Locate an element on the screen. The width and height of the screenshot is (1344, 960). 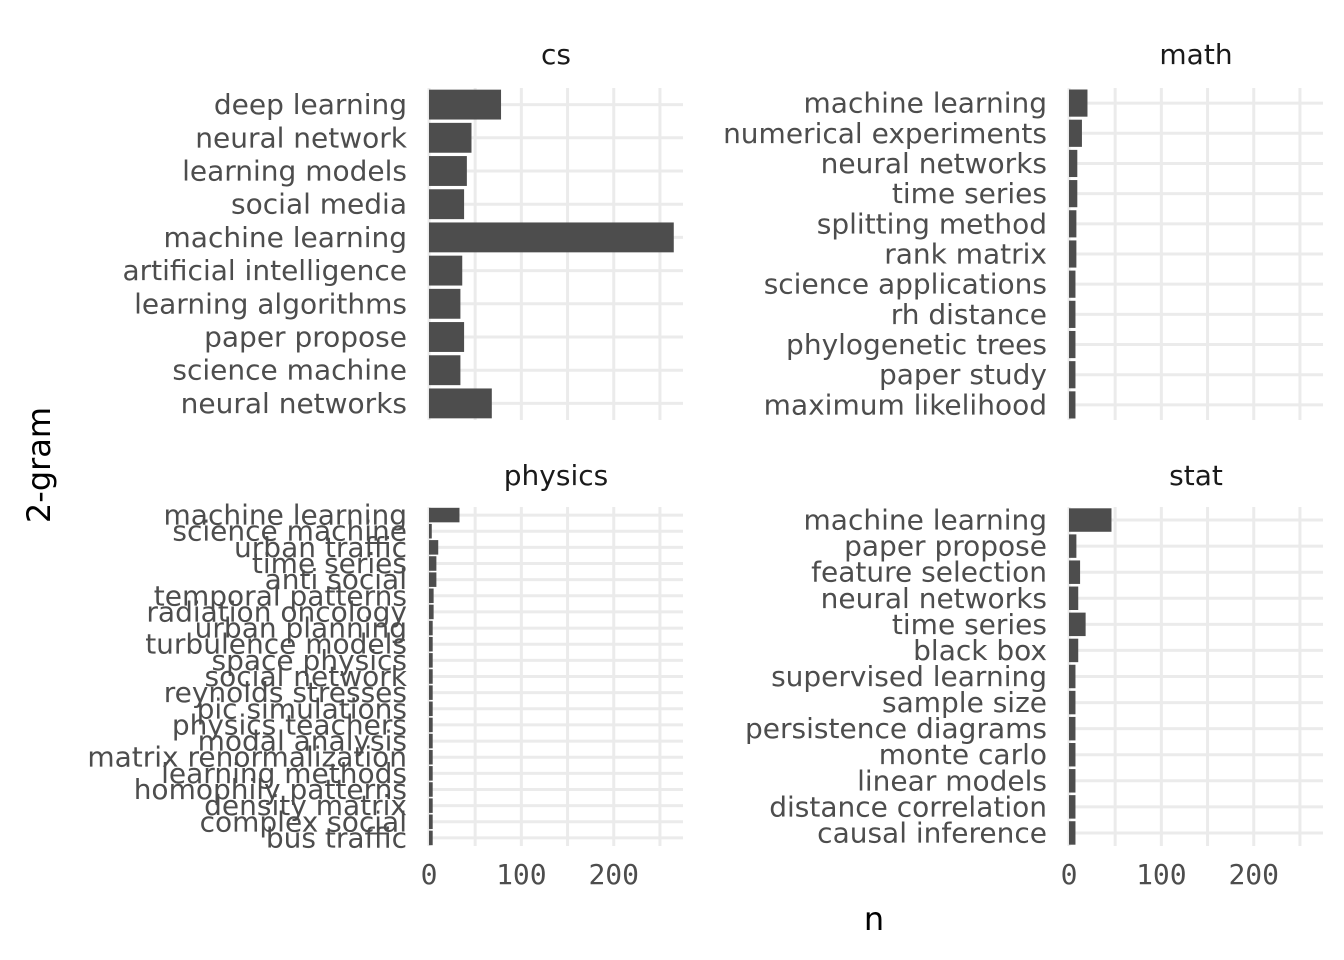
y-axis-title: 2-gram is located at coordinates (39, 465).